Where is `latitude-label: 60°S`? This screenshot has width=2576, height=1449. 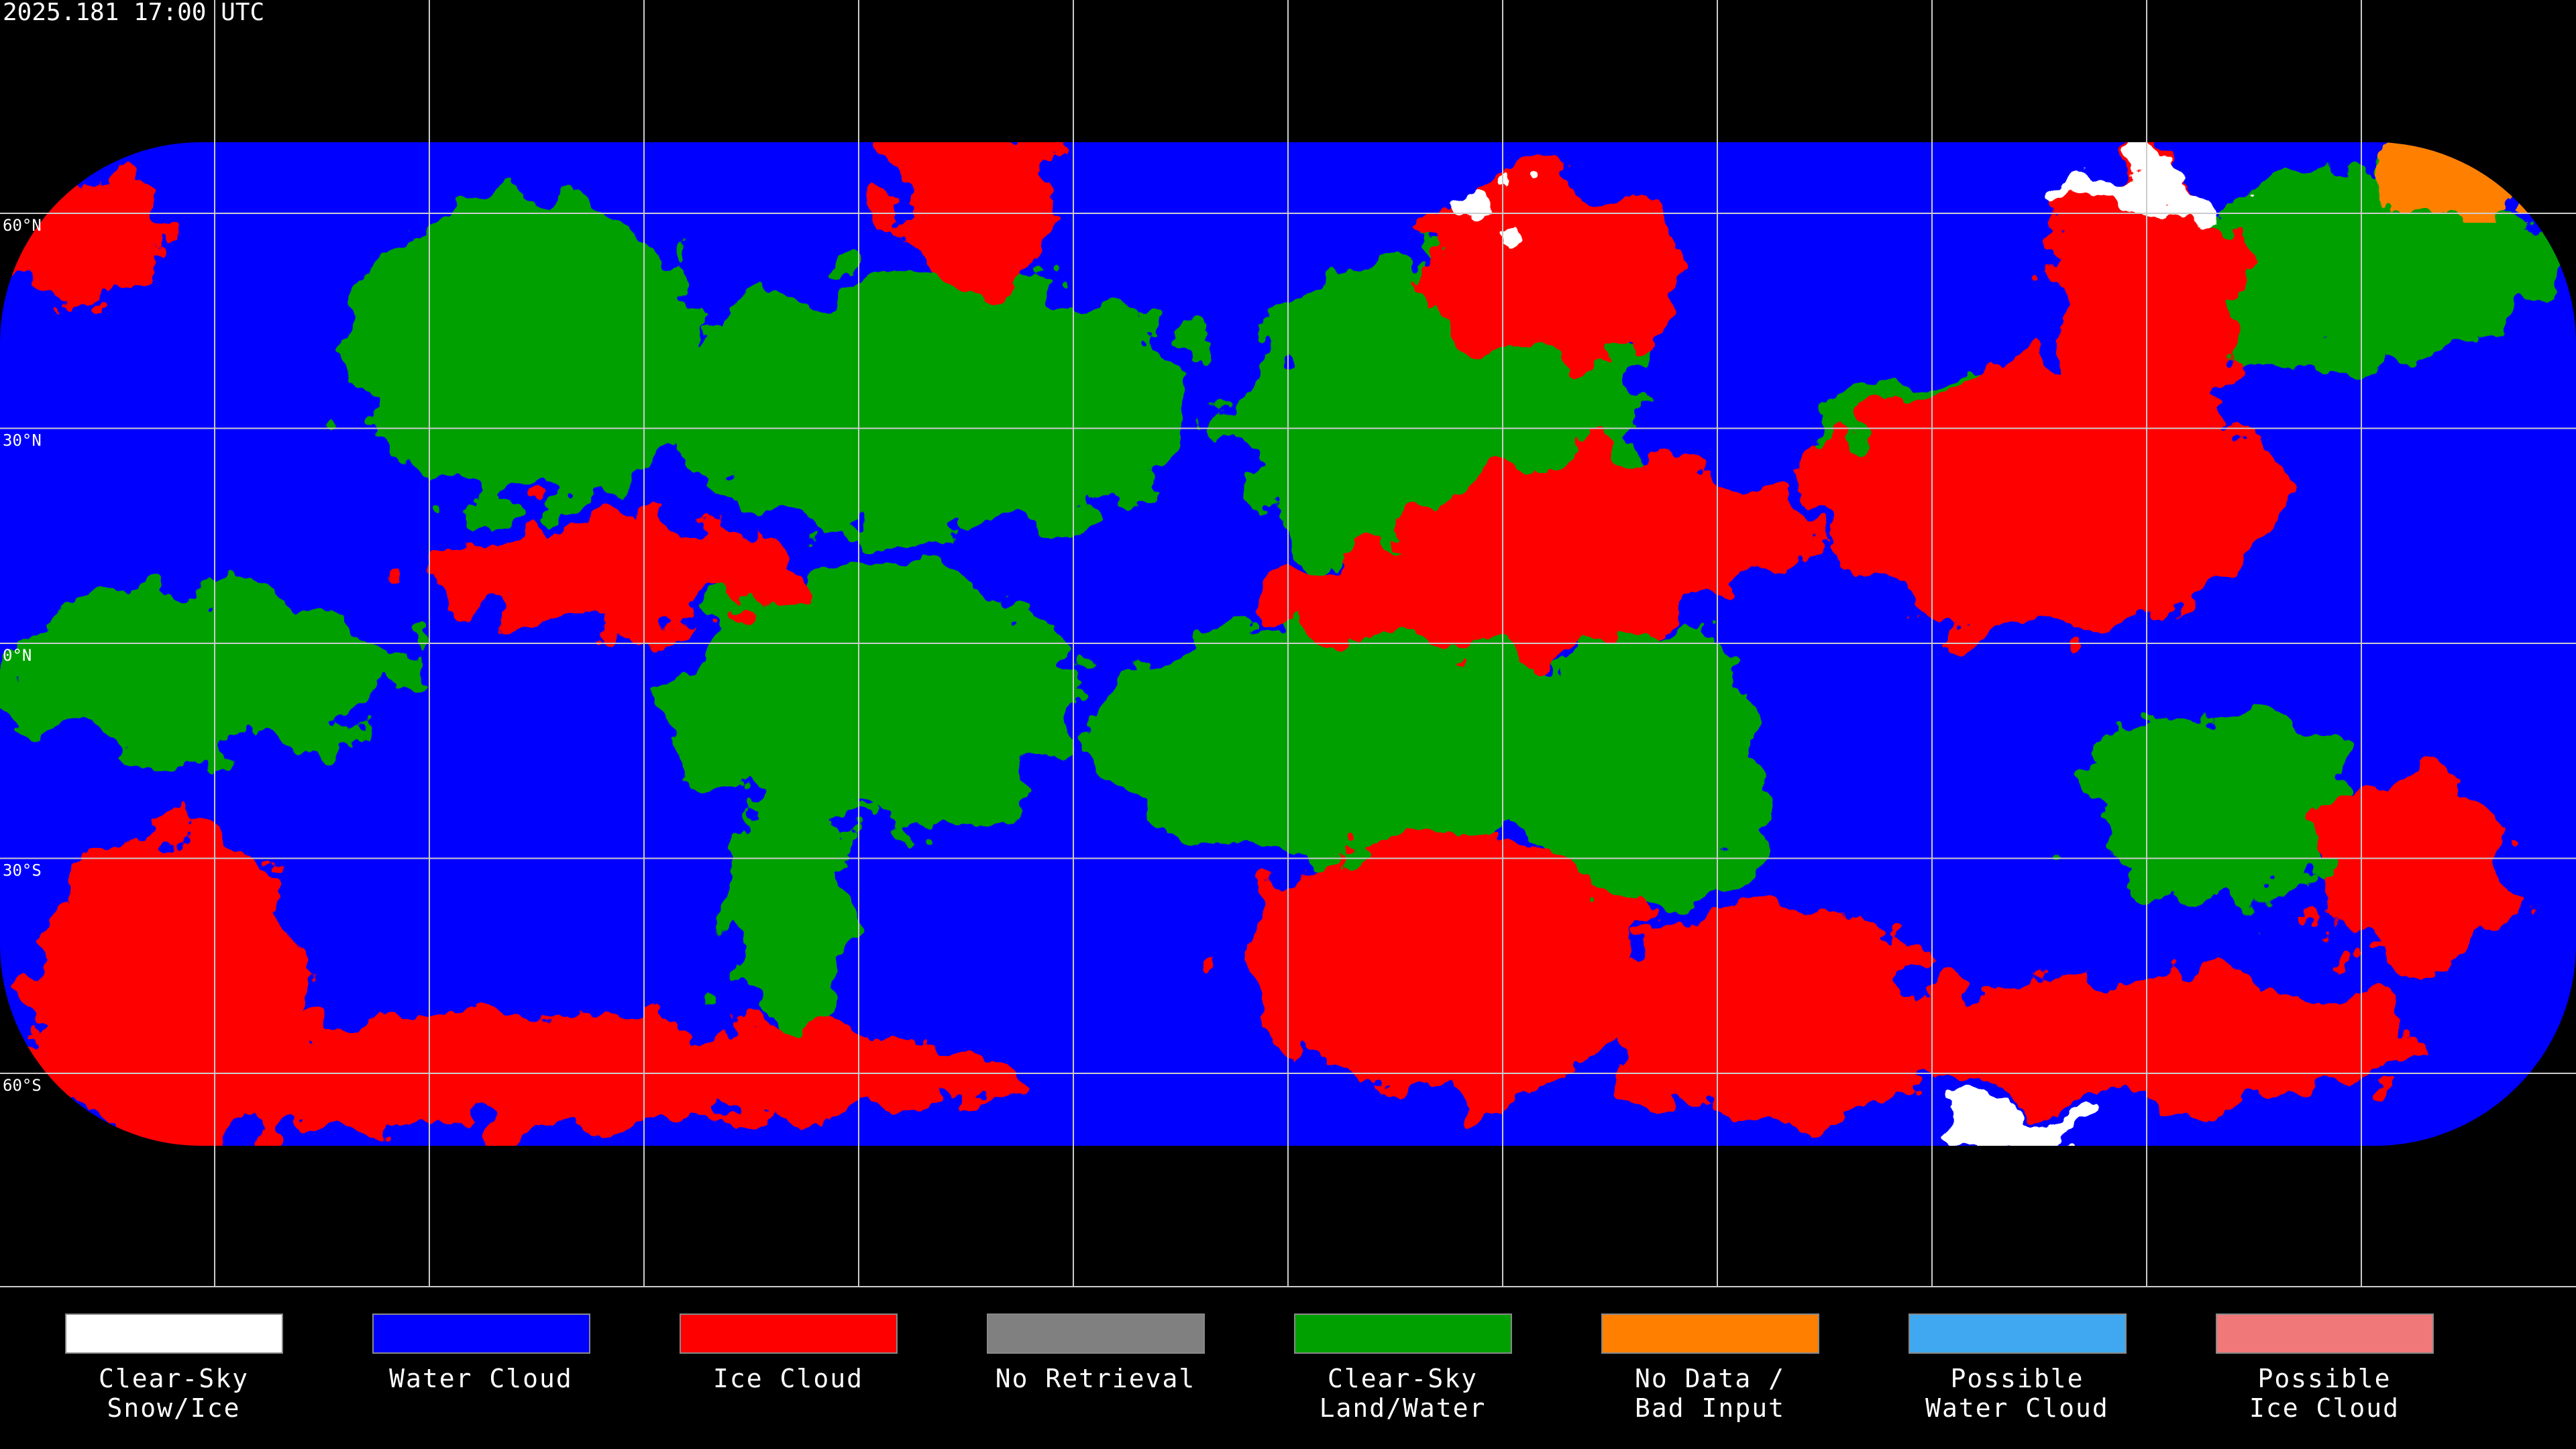 latitude-label: 60°S is located at coordinates (22, 1085).